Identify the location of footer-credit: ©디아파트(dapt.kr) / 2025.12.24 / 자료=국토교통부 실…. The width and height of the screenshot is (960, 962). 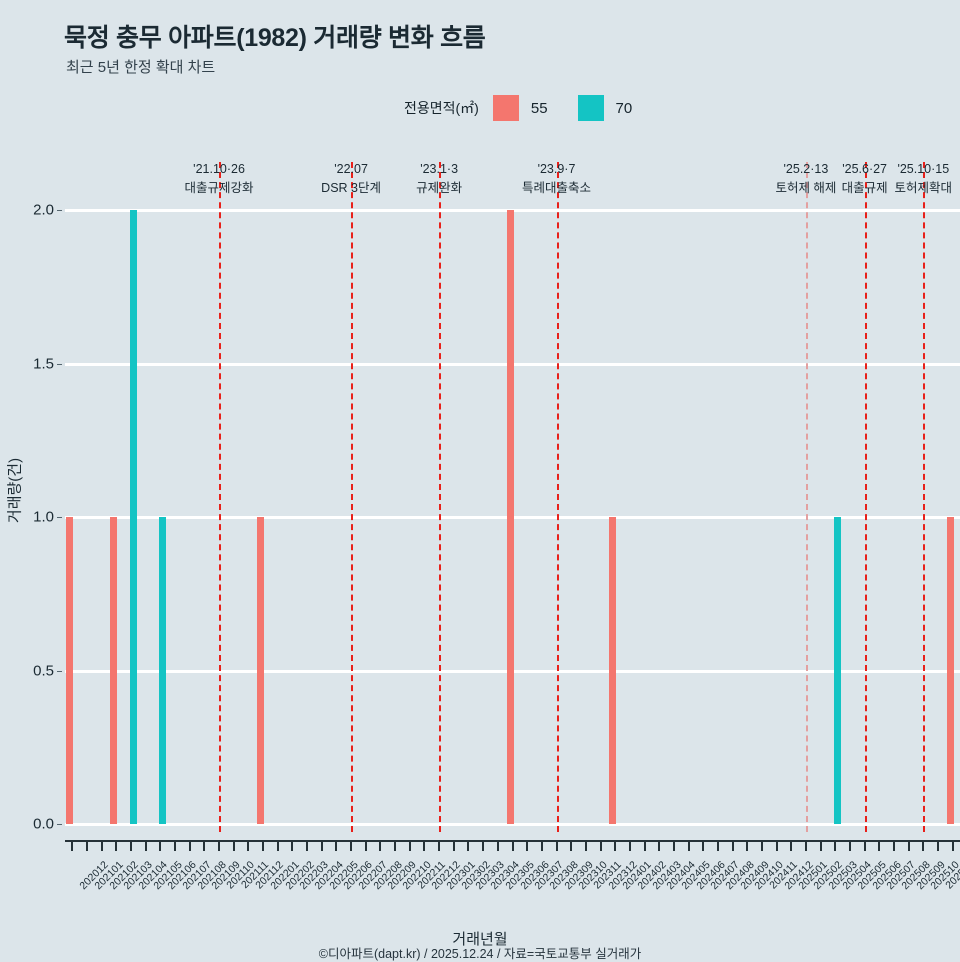
(480, 954).